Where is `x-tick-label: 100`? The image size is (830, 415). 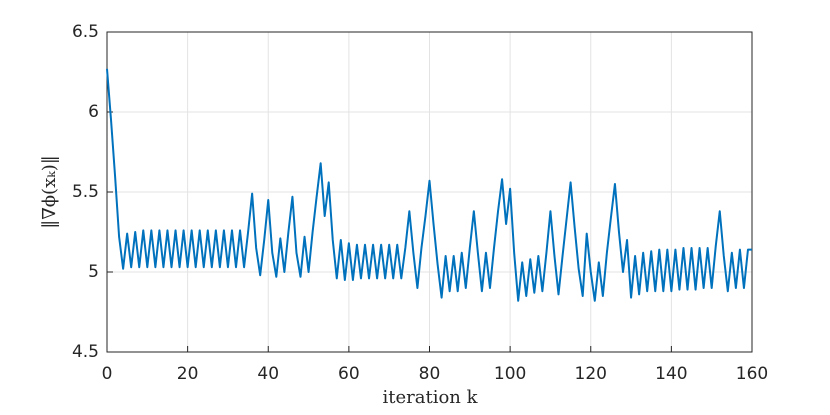
x-tick-label: 100 is located at coordinates (510, 374).